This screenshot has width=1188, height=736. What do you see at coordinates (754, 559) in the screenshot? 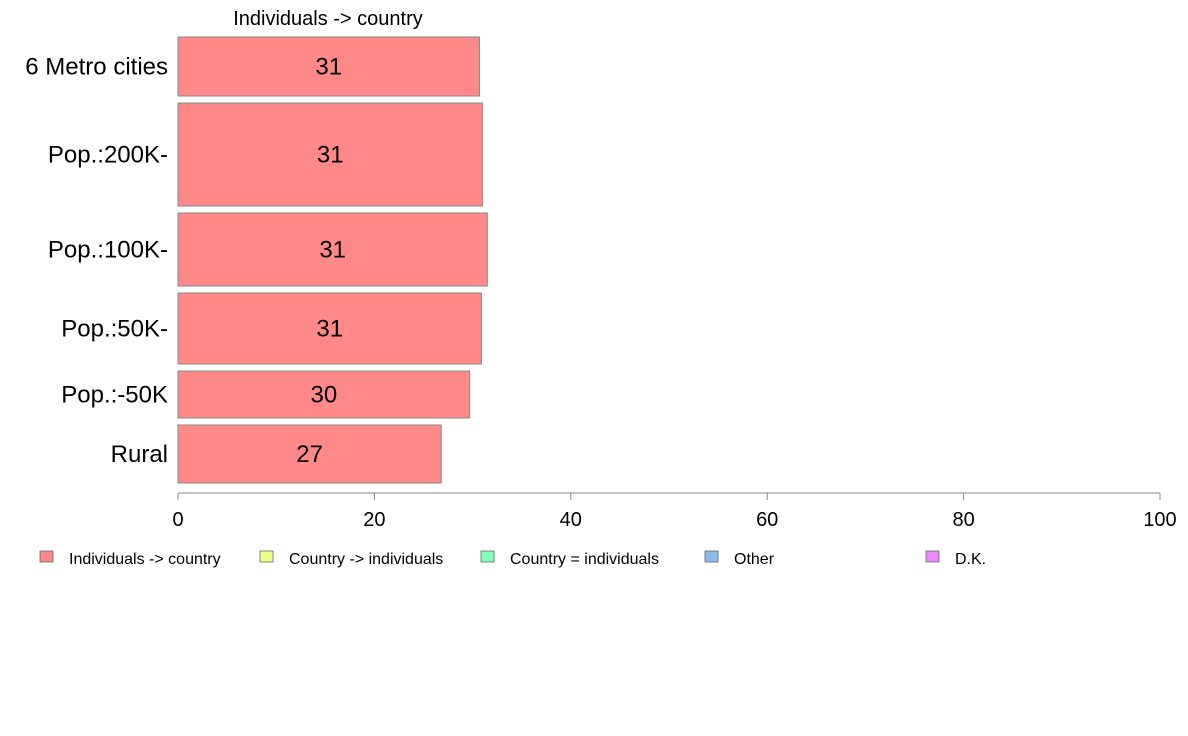
I see `legend-label: Other` at bounding box center [754, 559].